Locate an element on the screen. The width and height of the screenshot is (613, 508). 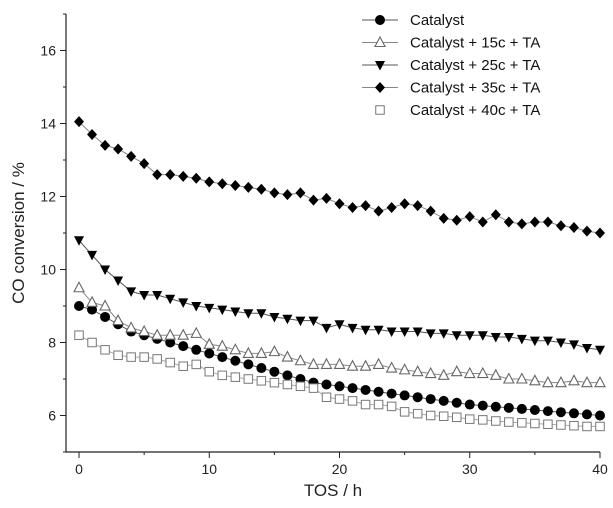
x-tick-label: 10 is located at coordinates (209, 469).